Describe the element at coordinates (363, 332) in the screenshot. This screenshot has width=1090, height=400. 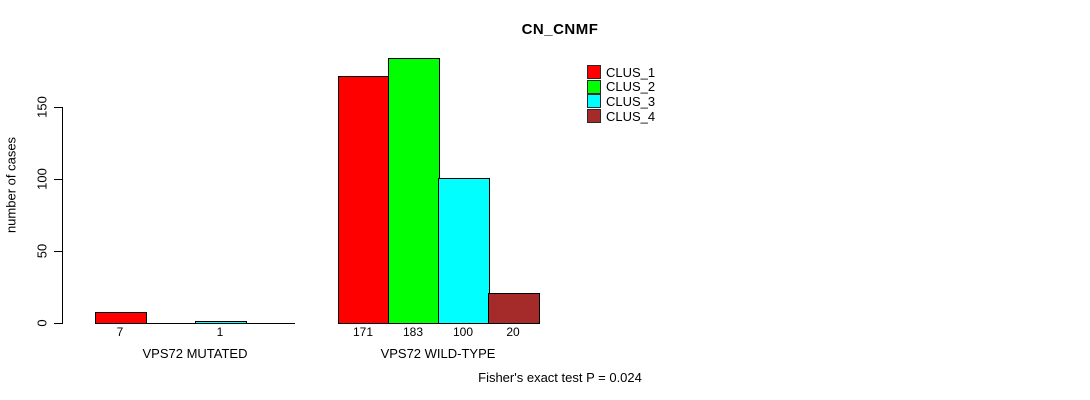
I see `bar-value-label: 171` at that location.